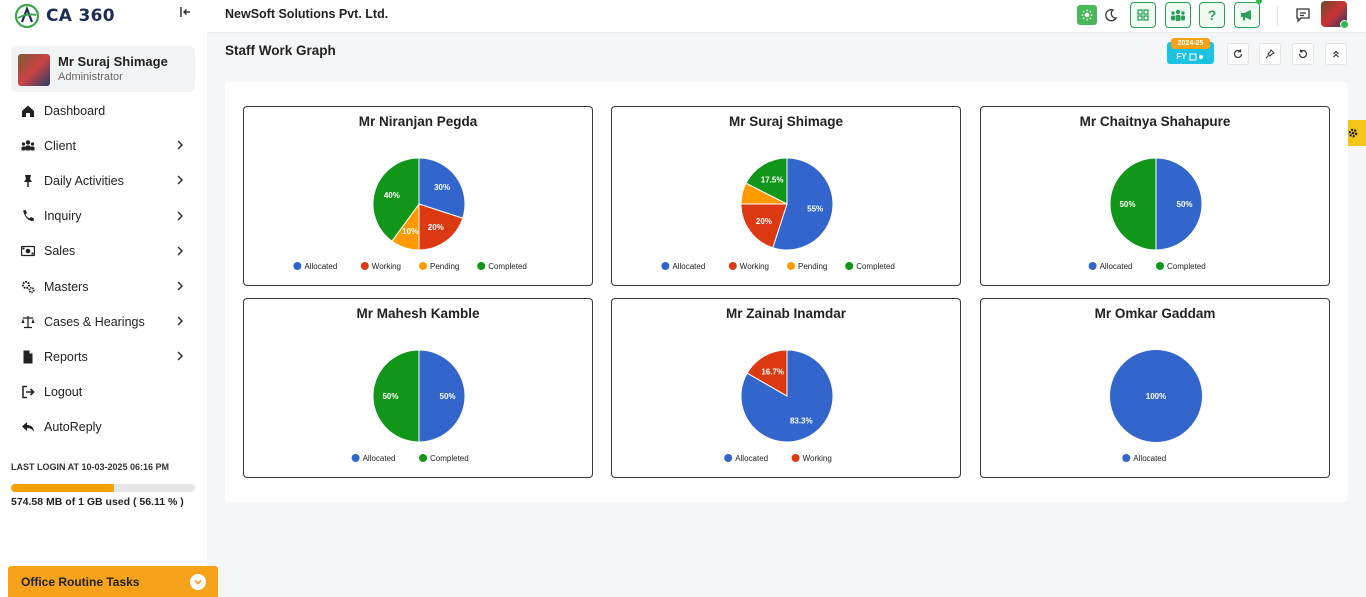  I want to click on reply-icon, so click(27, 427).